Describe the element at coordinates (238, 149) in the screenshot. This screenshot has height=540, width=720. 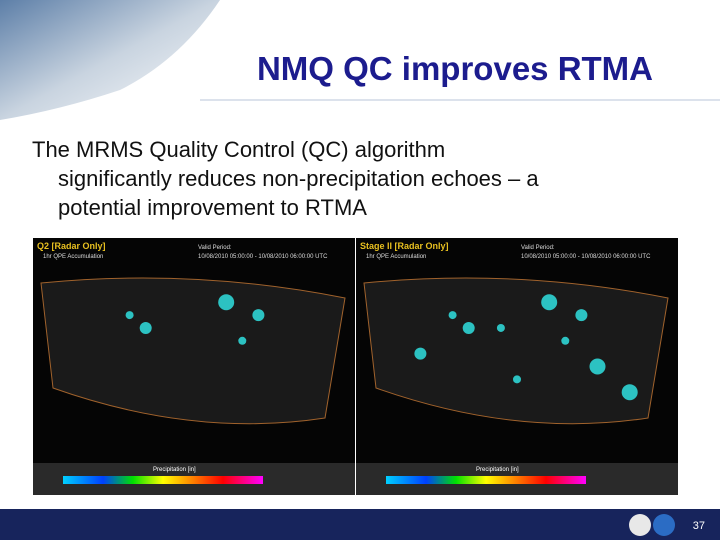
I see `body-line: The MRMS Quality Control (QC) algorithm` at that location.